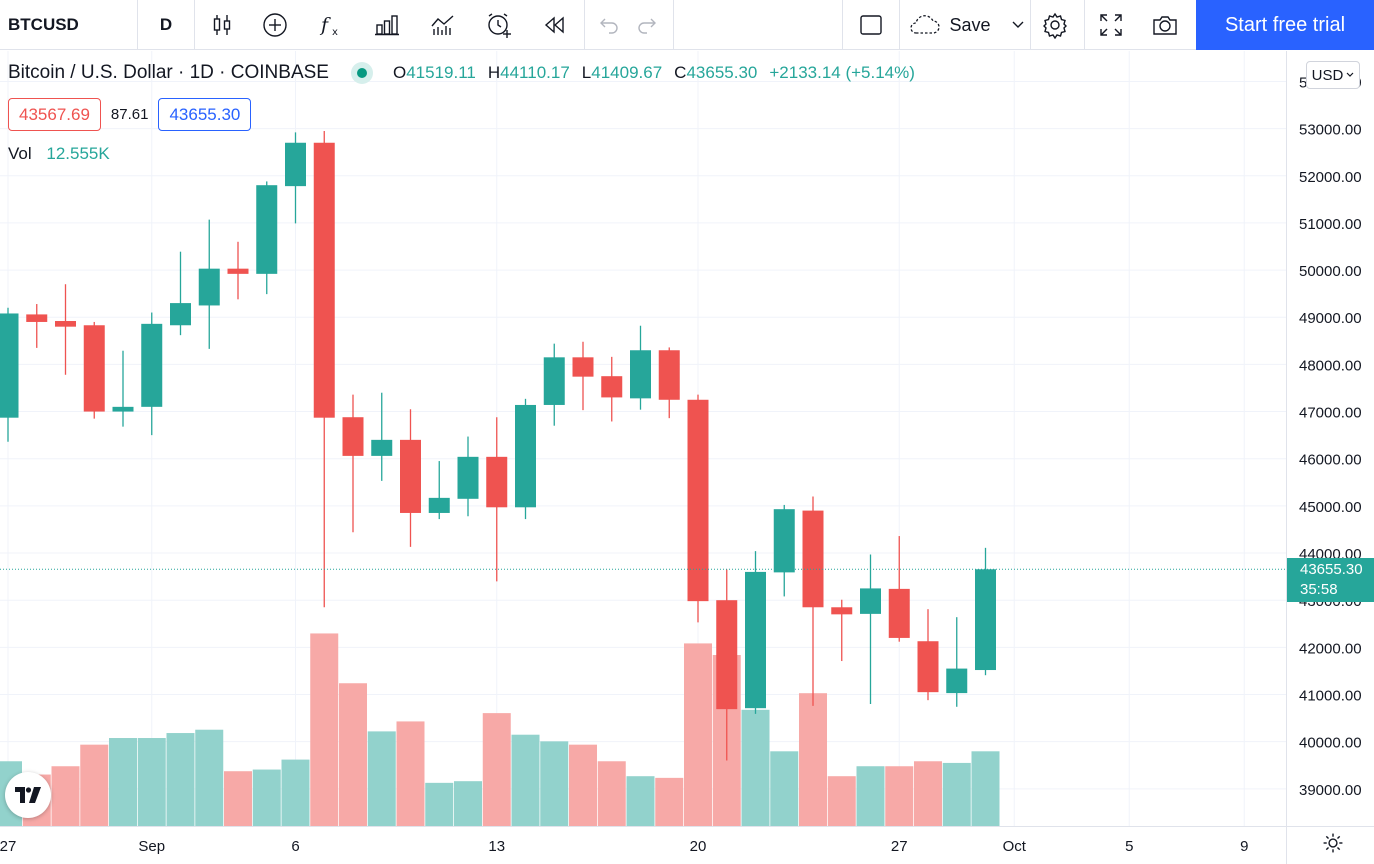 The height and width of the screenshot is (864, 1374). I want to click on y-tick-label: 48000.00, so click(1330, 365).